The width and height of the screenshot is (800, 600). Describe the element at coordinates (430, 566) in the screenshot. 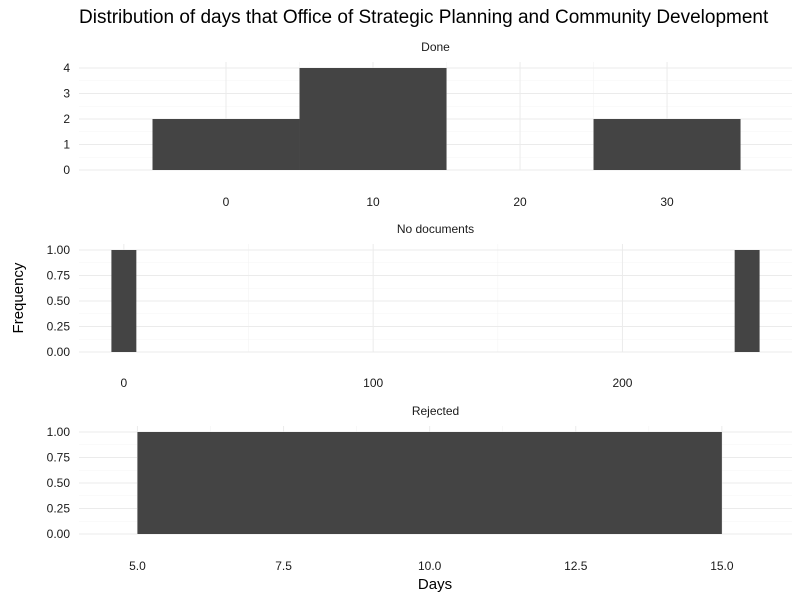

I see `x-tick-label: 10.0` at that location.